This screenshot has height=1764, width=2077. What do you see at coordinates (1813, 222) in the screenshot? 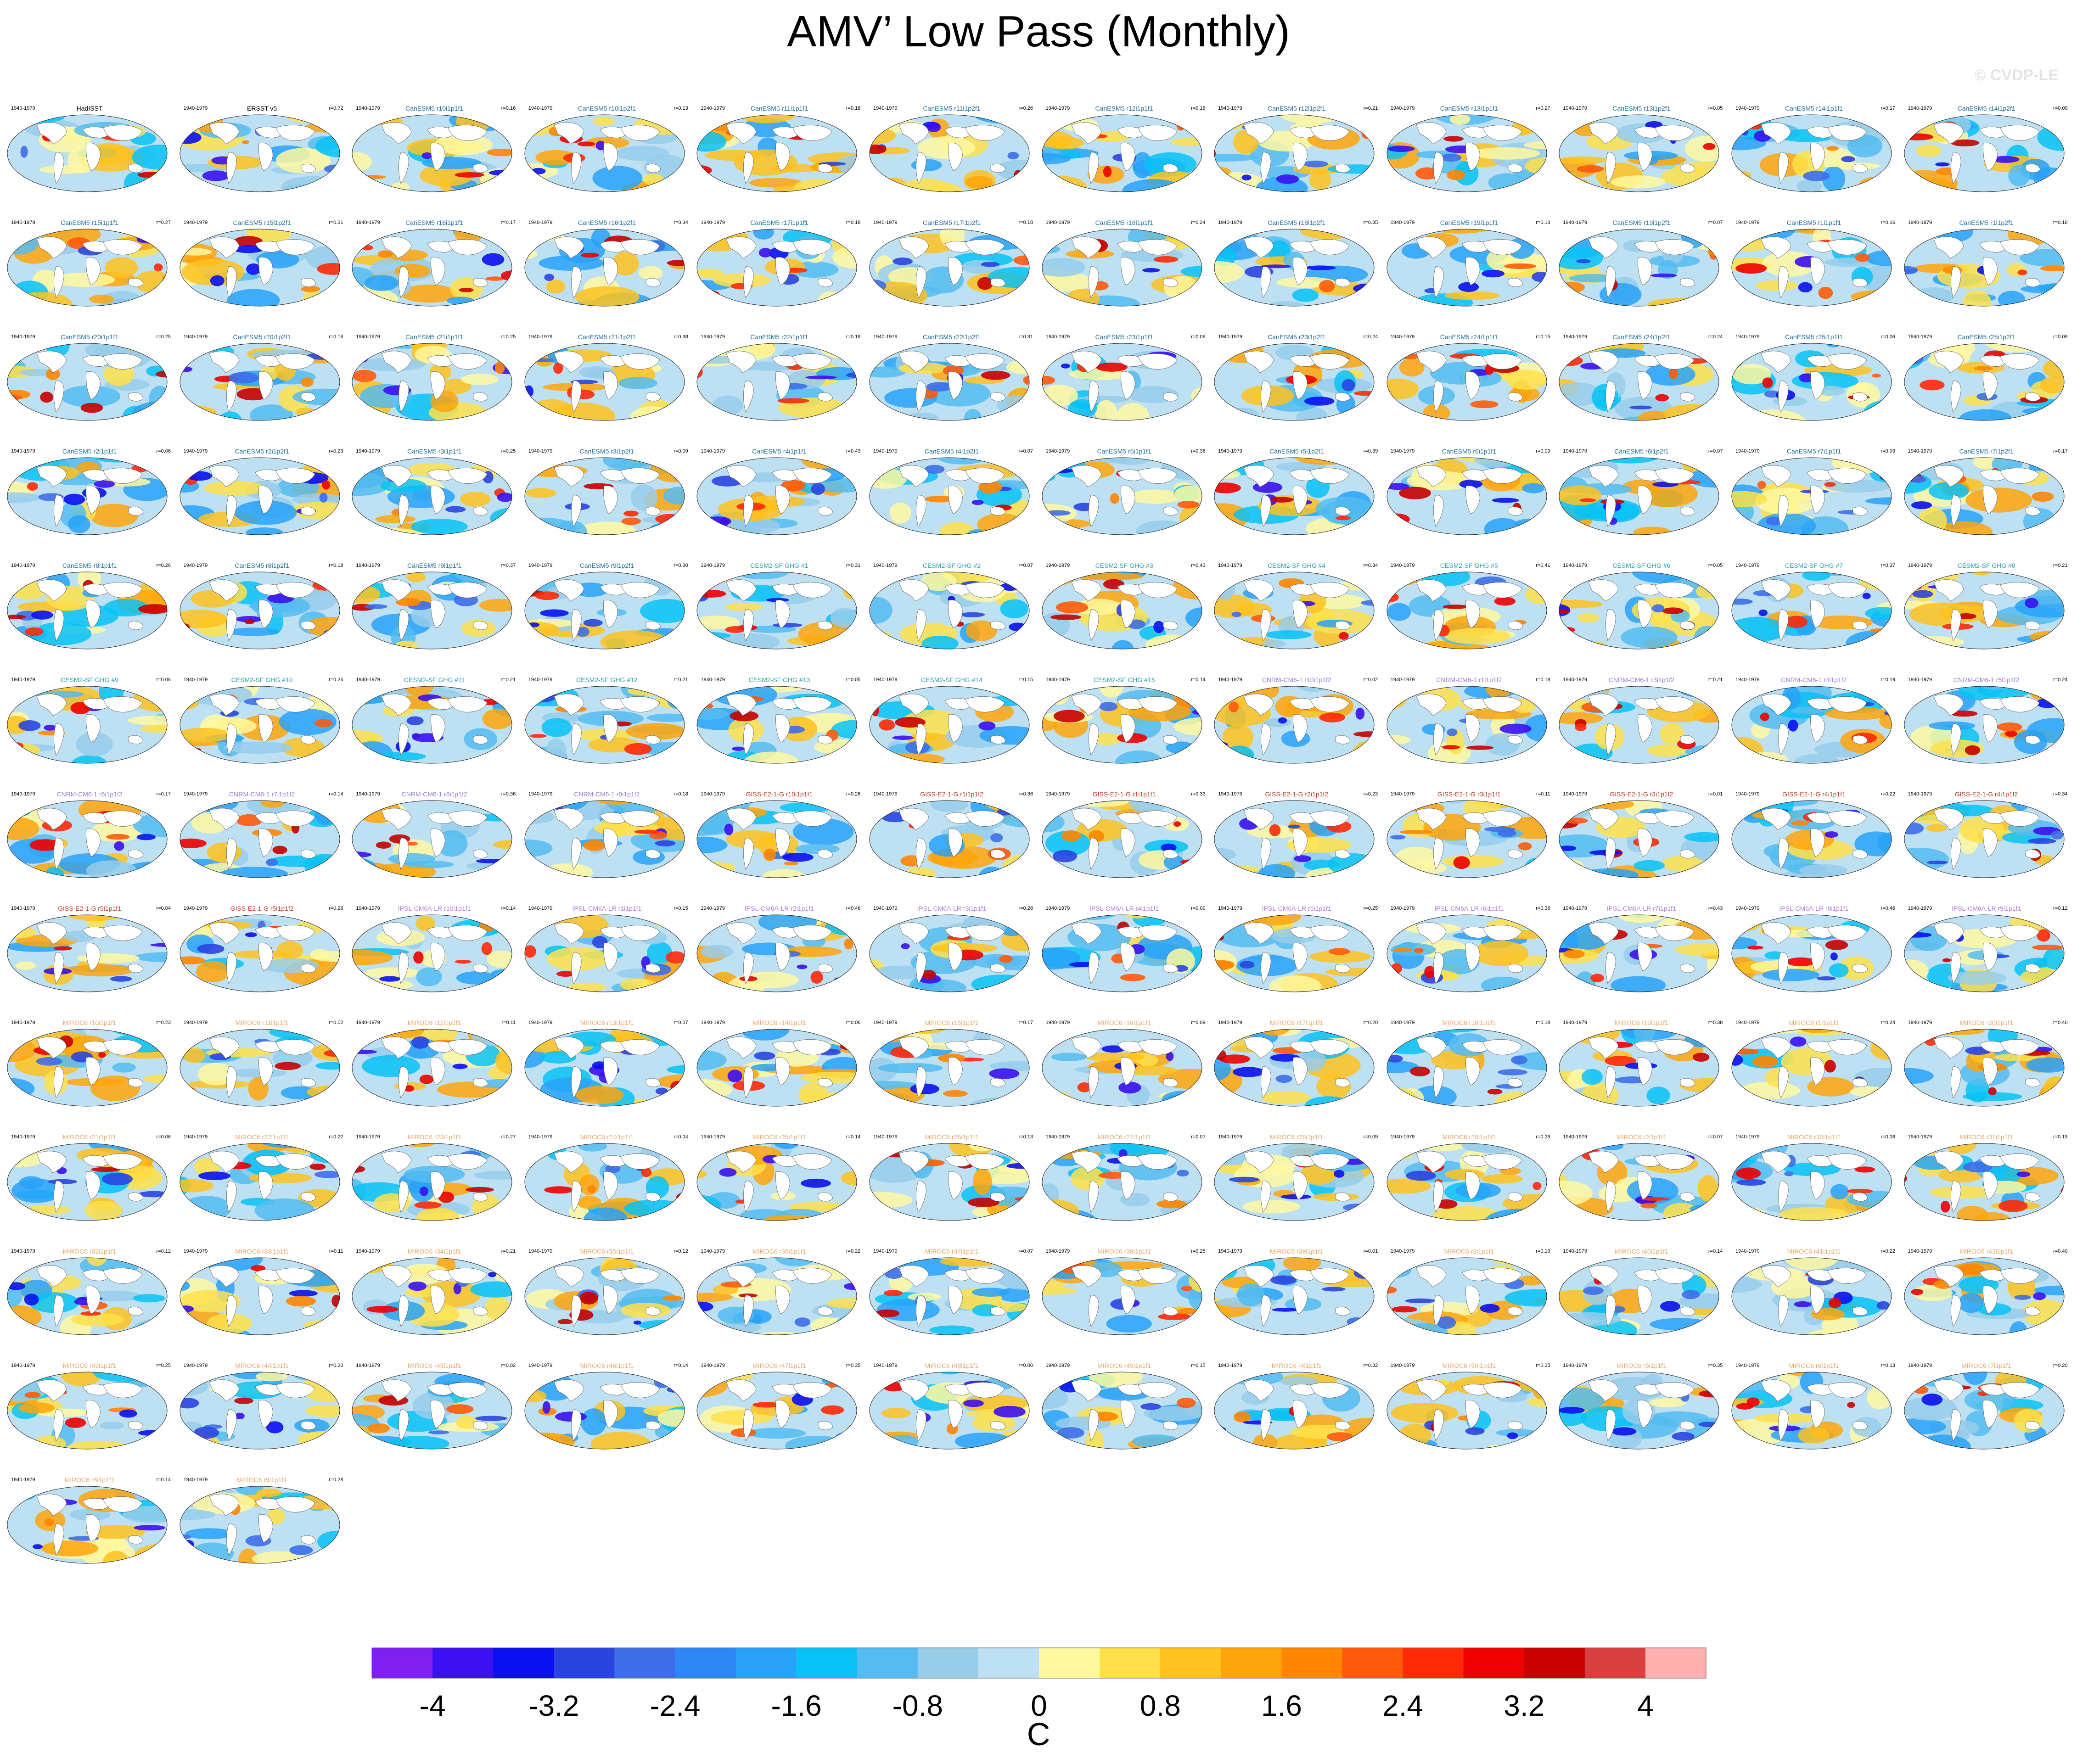
I see `panel-title: CanESM5 r1i1p1f1` at bounding box center [1813, 222].